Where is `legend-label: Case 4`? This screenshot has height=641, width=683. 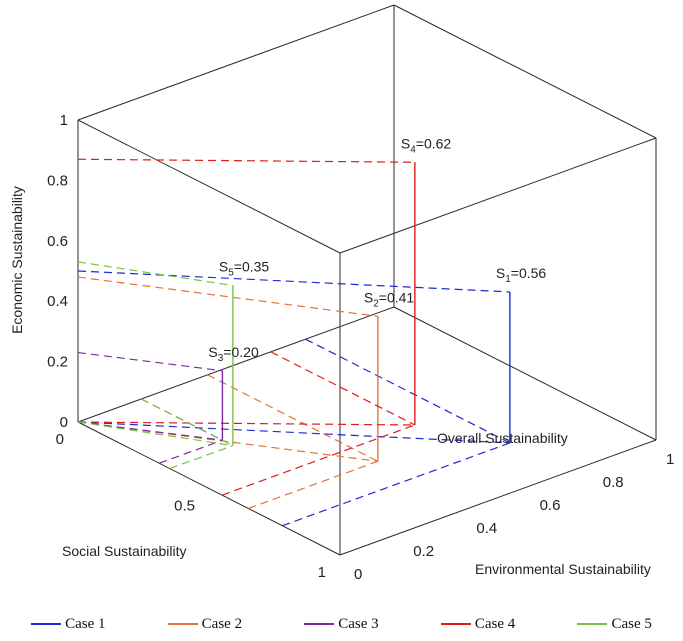 legend-label: Case 4 is located at coordinates (495, 623).